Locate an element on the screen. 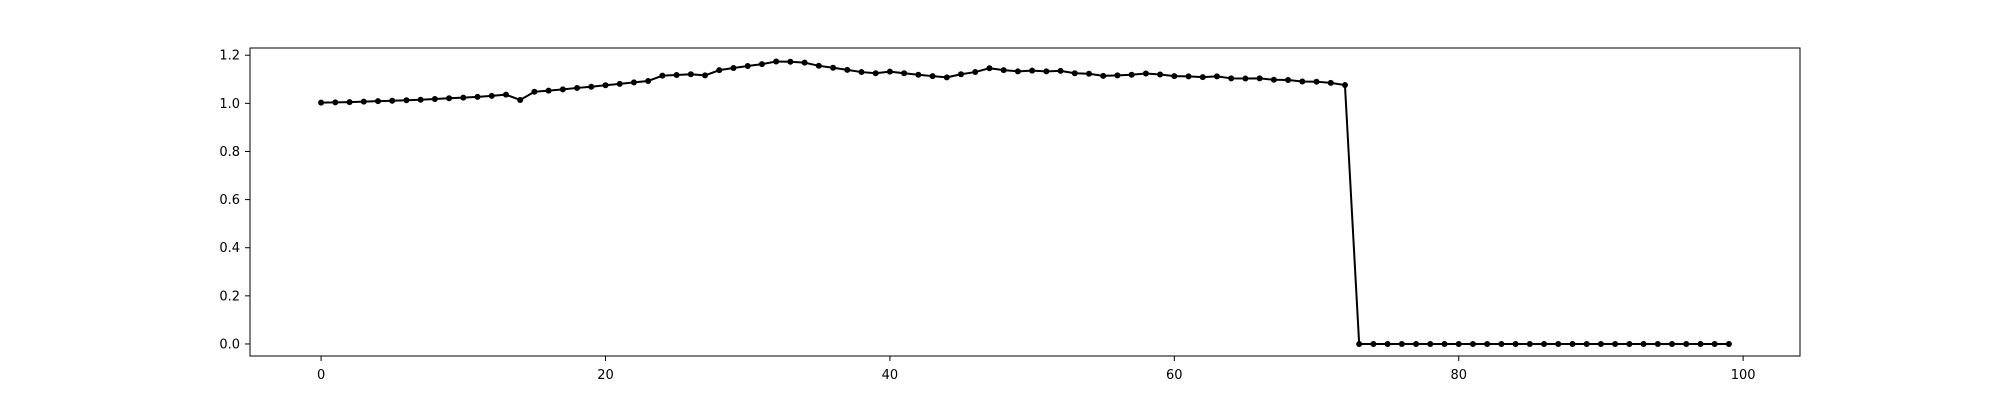  y-tick-label: 0.2 is located at coordinates (229, 296).